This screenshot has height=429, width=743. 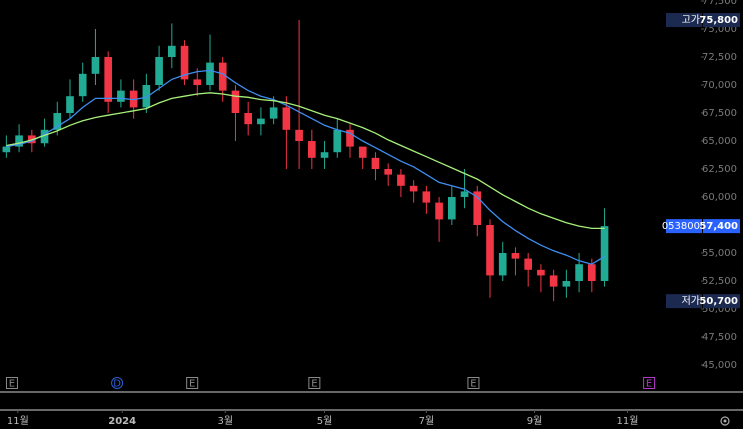 What do you see at coordinates (718, 20) in the screenshot?
I see `price-label-value: 75,800` at bounding box center [718, 20].